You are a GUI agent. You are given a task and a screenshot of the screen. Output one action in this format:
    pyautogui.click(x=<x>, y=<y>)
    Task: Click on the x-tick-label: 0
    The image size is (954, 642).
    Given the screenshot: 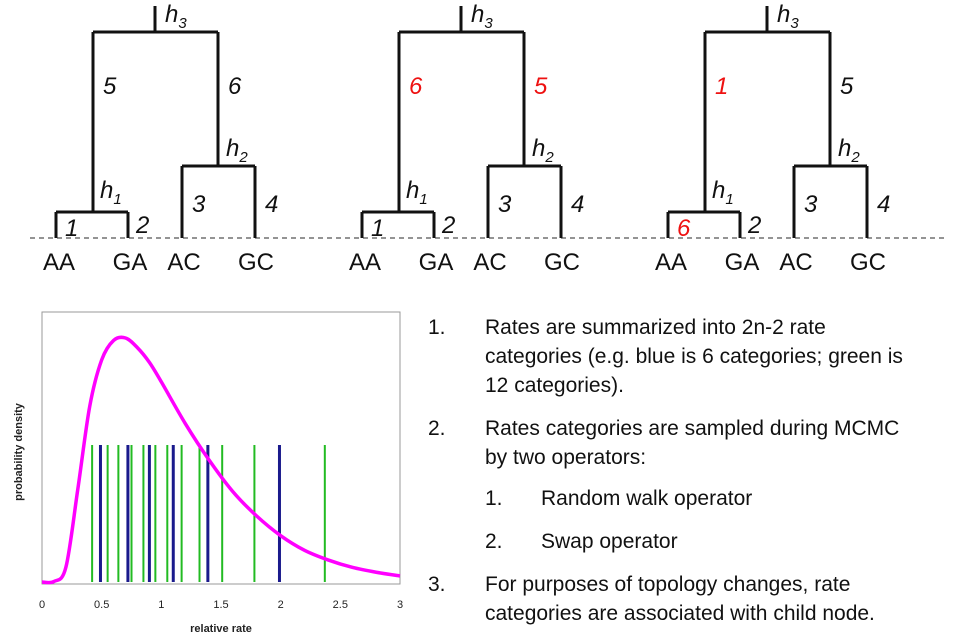 What is the action you would take?
    pyautogui.click(x=42, y=605)
    